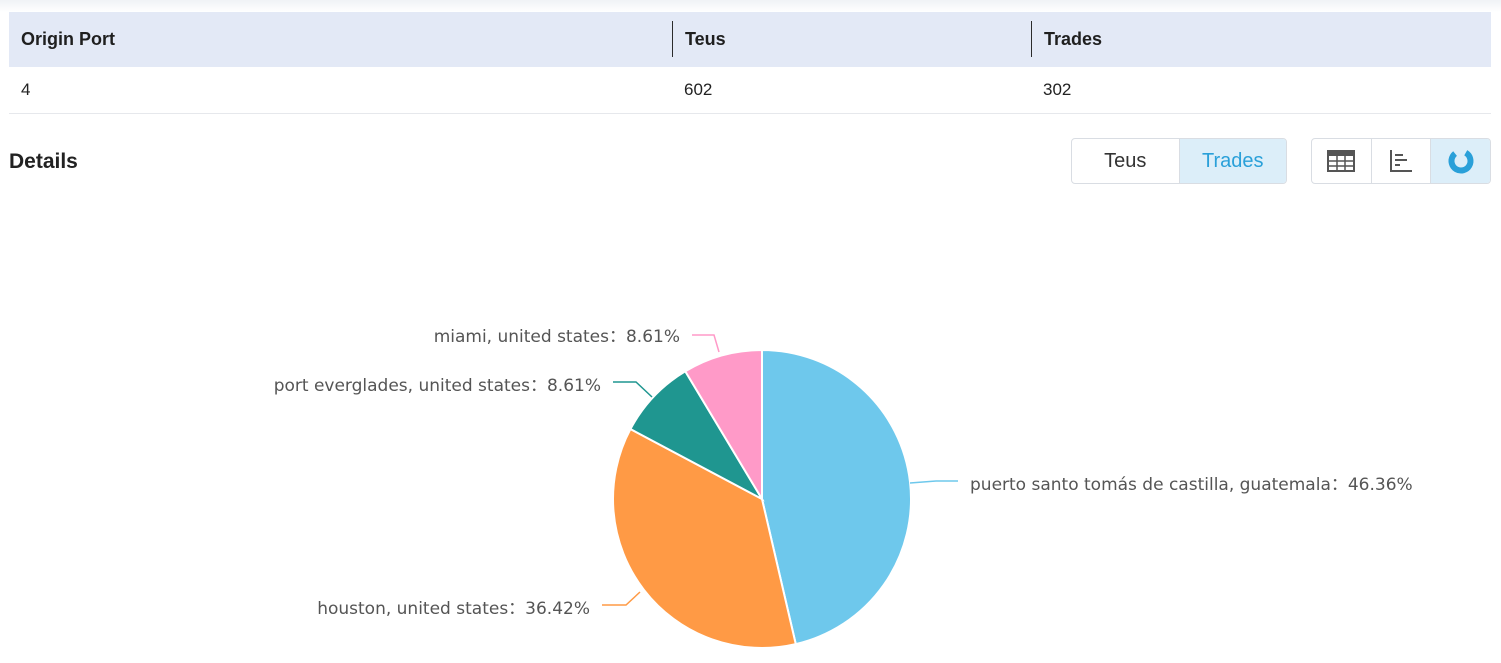  Describe the element at coordinates (1232, 161) in the screenshot. I see `trades-button: Trades` at that location.